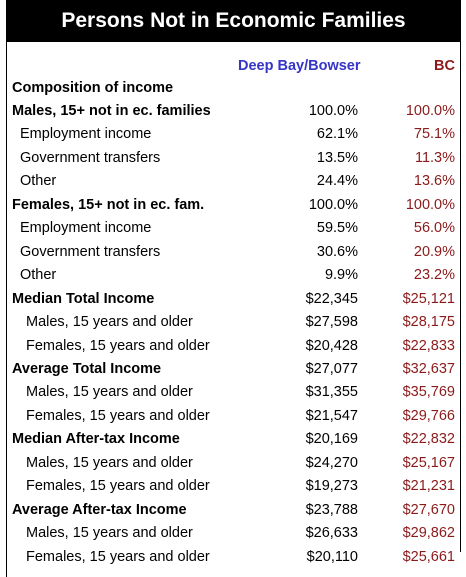 Image resolution: width=466 pixels, height=577 pixels. I want to click on row-value: 30.6%, so click(337, 251).